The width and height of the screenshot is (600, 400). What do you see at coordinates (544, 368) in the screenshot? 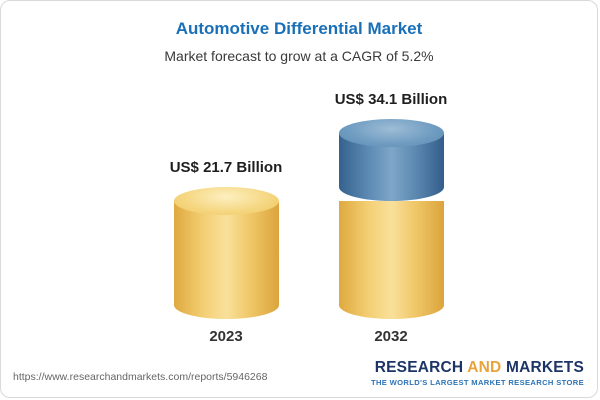
I see `logo-word-markets: MARKETS` at bounding box center [544, 368].